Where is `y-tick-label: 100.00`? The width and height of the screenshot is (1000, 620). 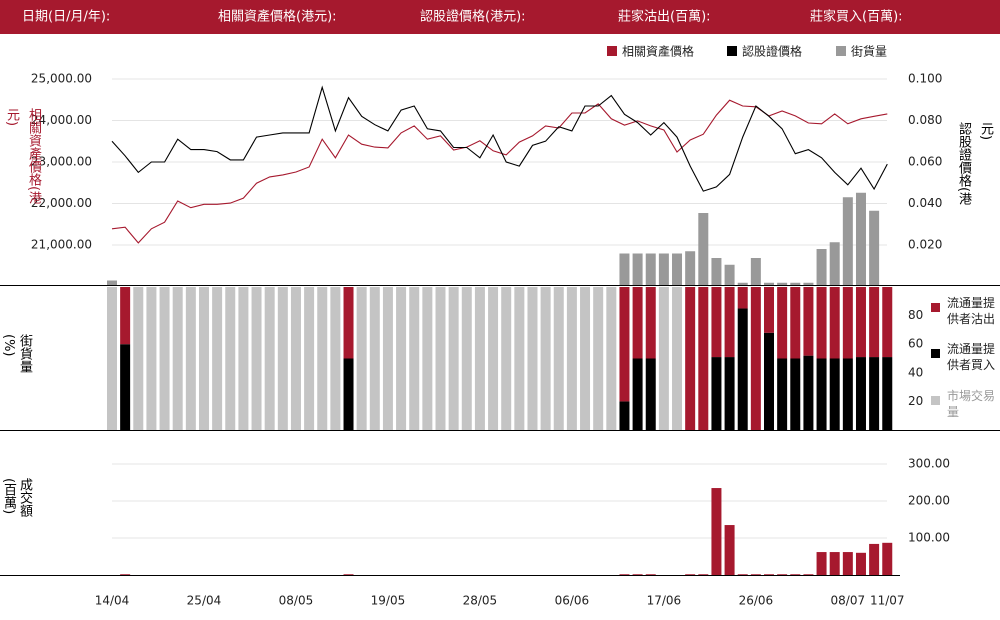
y-tick-label: 100.00 is located at coordinates (929, 538).